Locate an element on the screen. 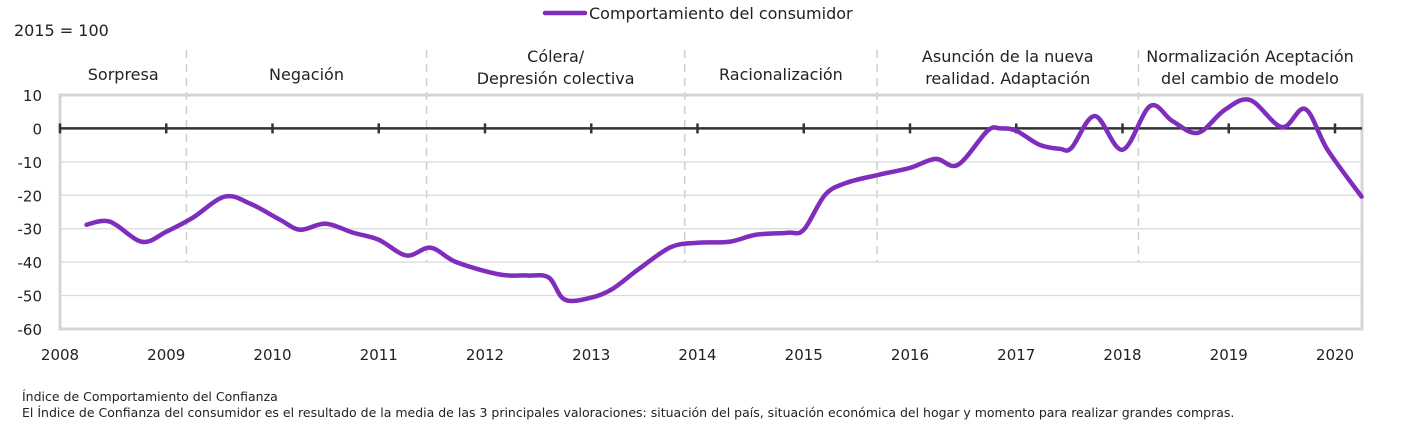  phase-label: Negación is located at coordinates (306, 74).